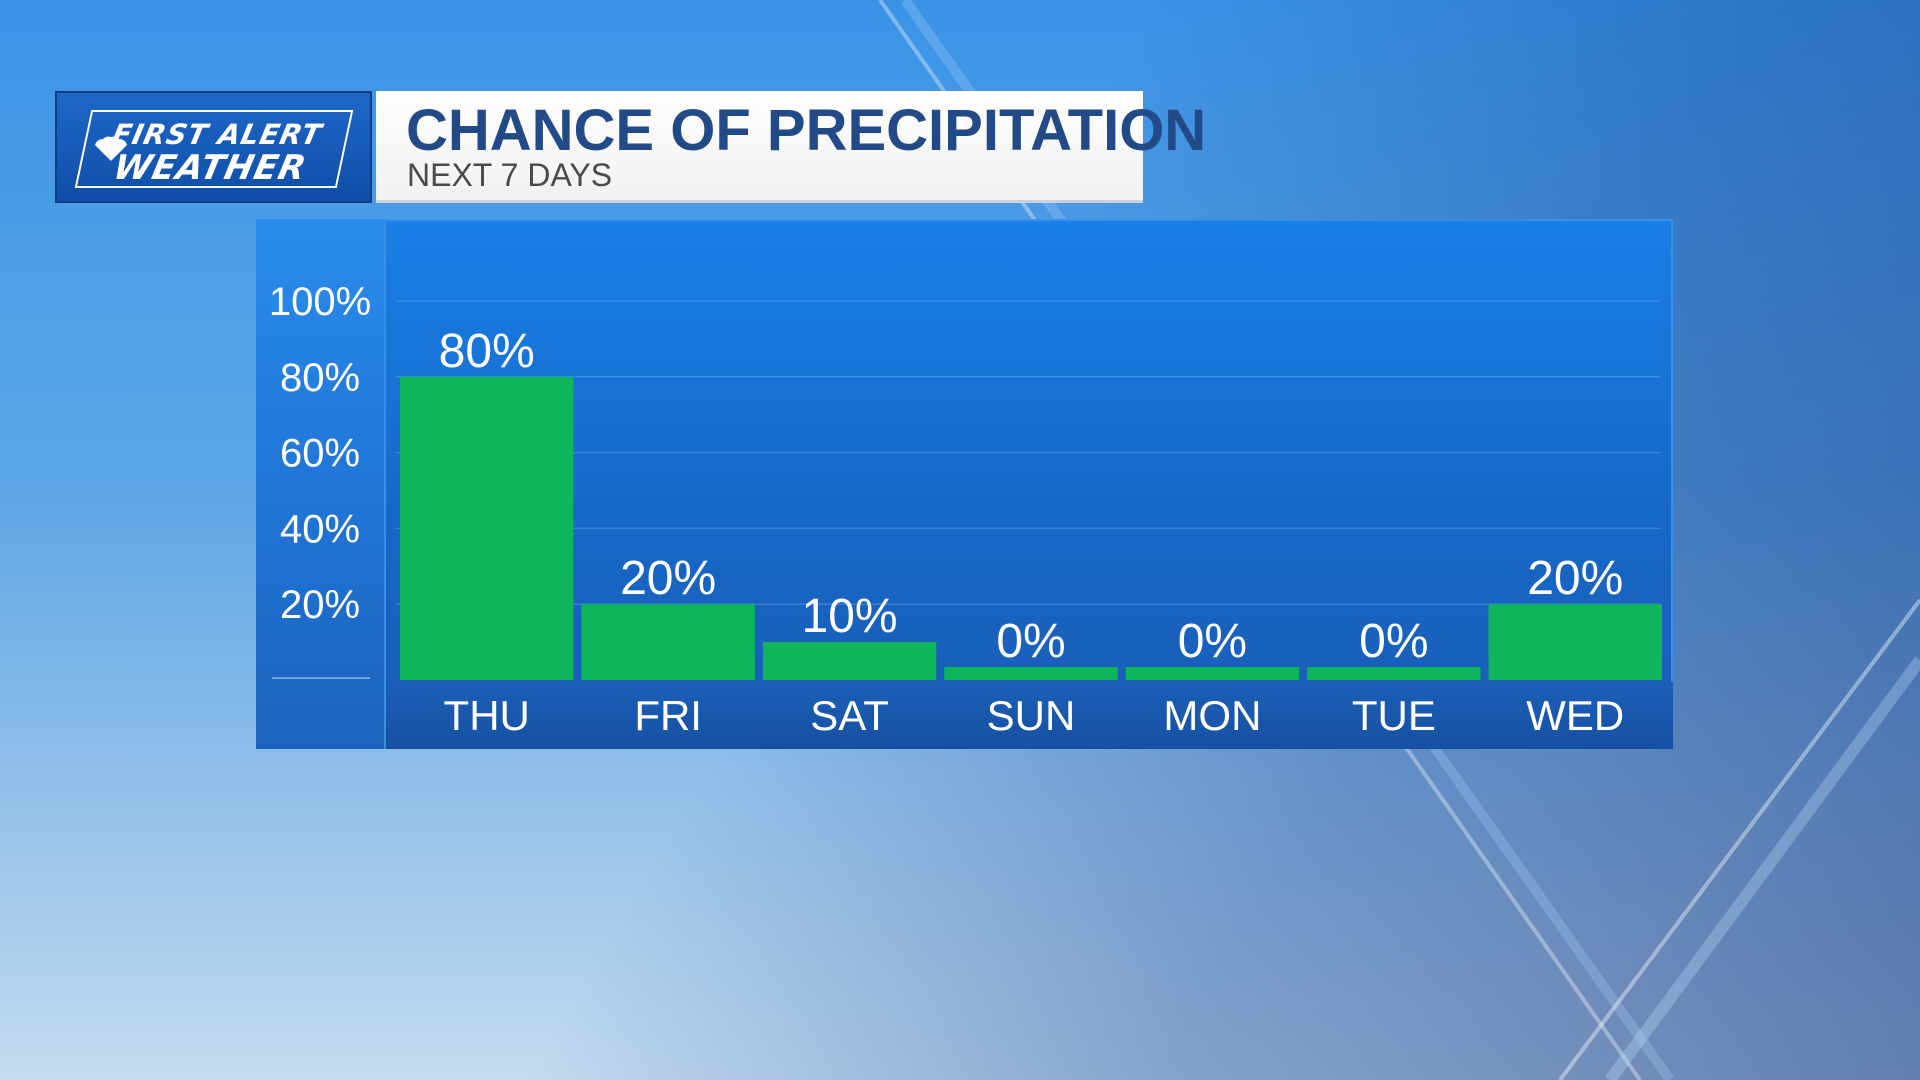  Describe the element at coordinates (320, 302) in the screenshot. I see `y-tick-label: 100%` at that location.